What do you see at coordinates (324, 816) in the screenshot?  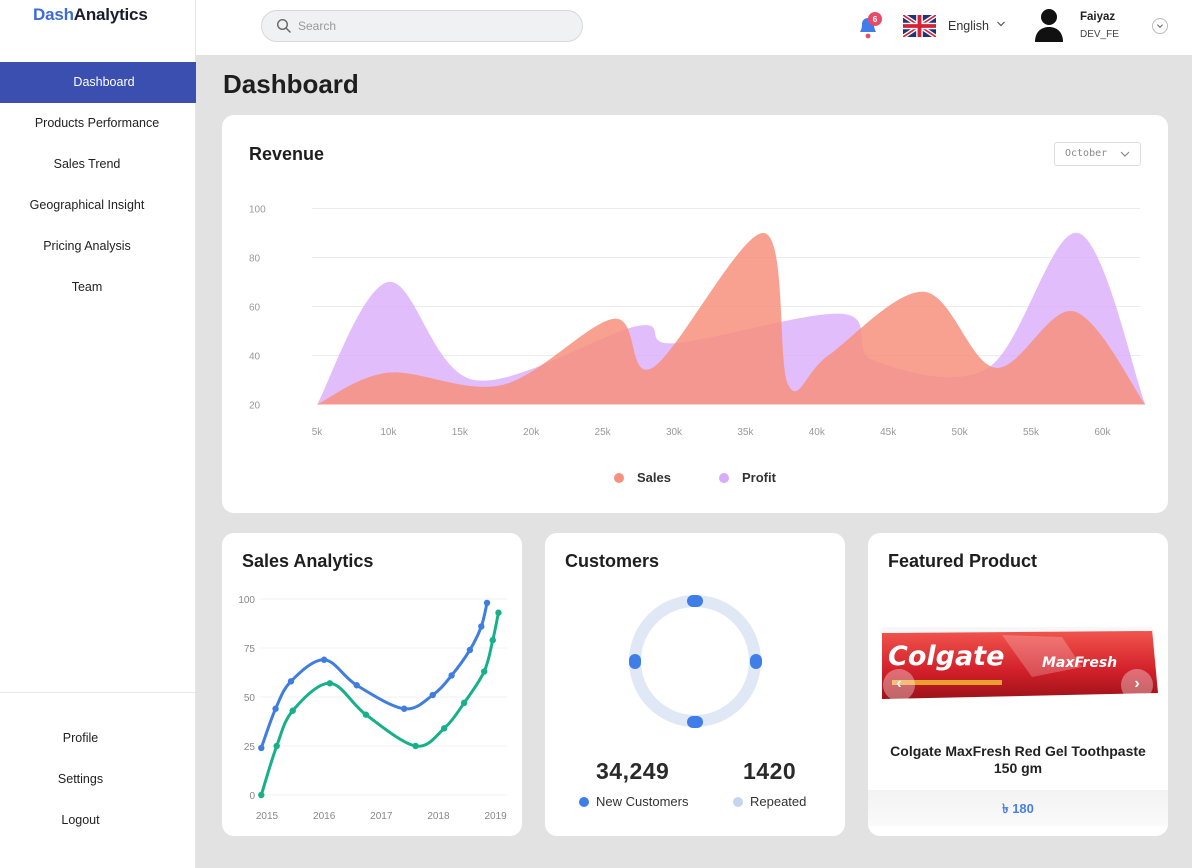 I see `x-tick-label: 2016` at bounding box center [324, 816].